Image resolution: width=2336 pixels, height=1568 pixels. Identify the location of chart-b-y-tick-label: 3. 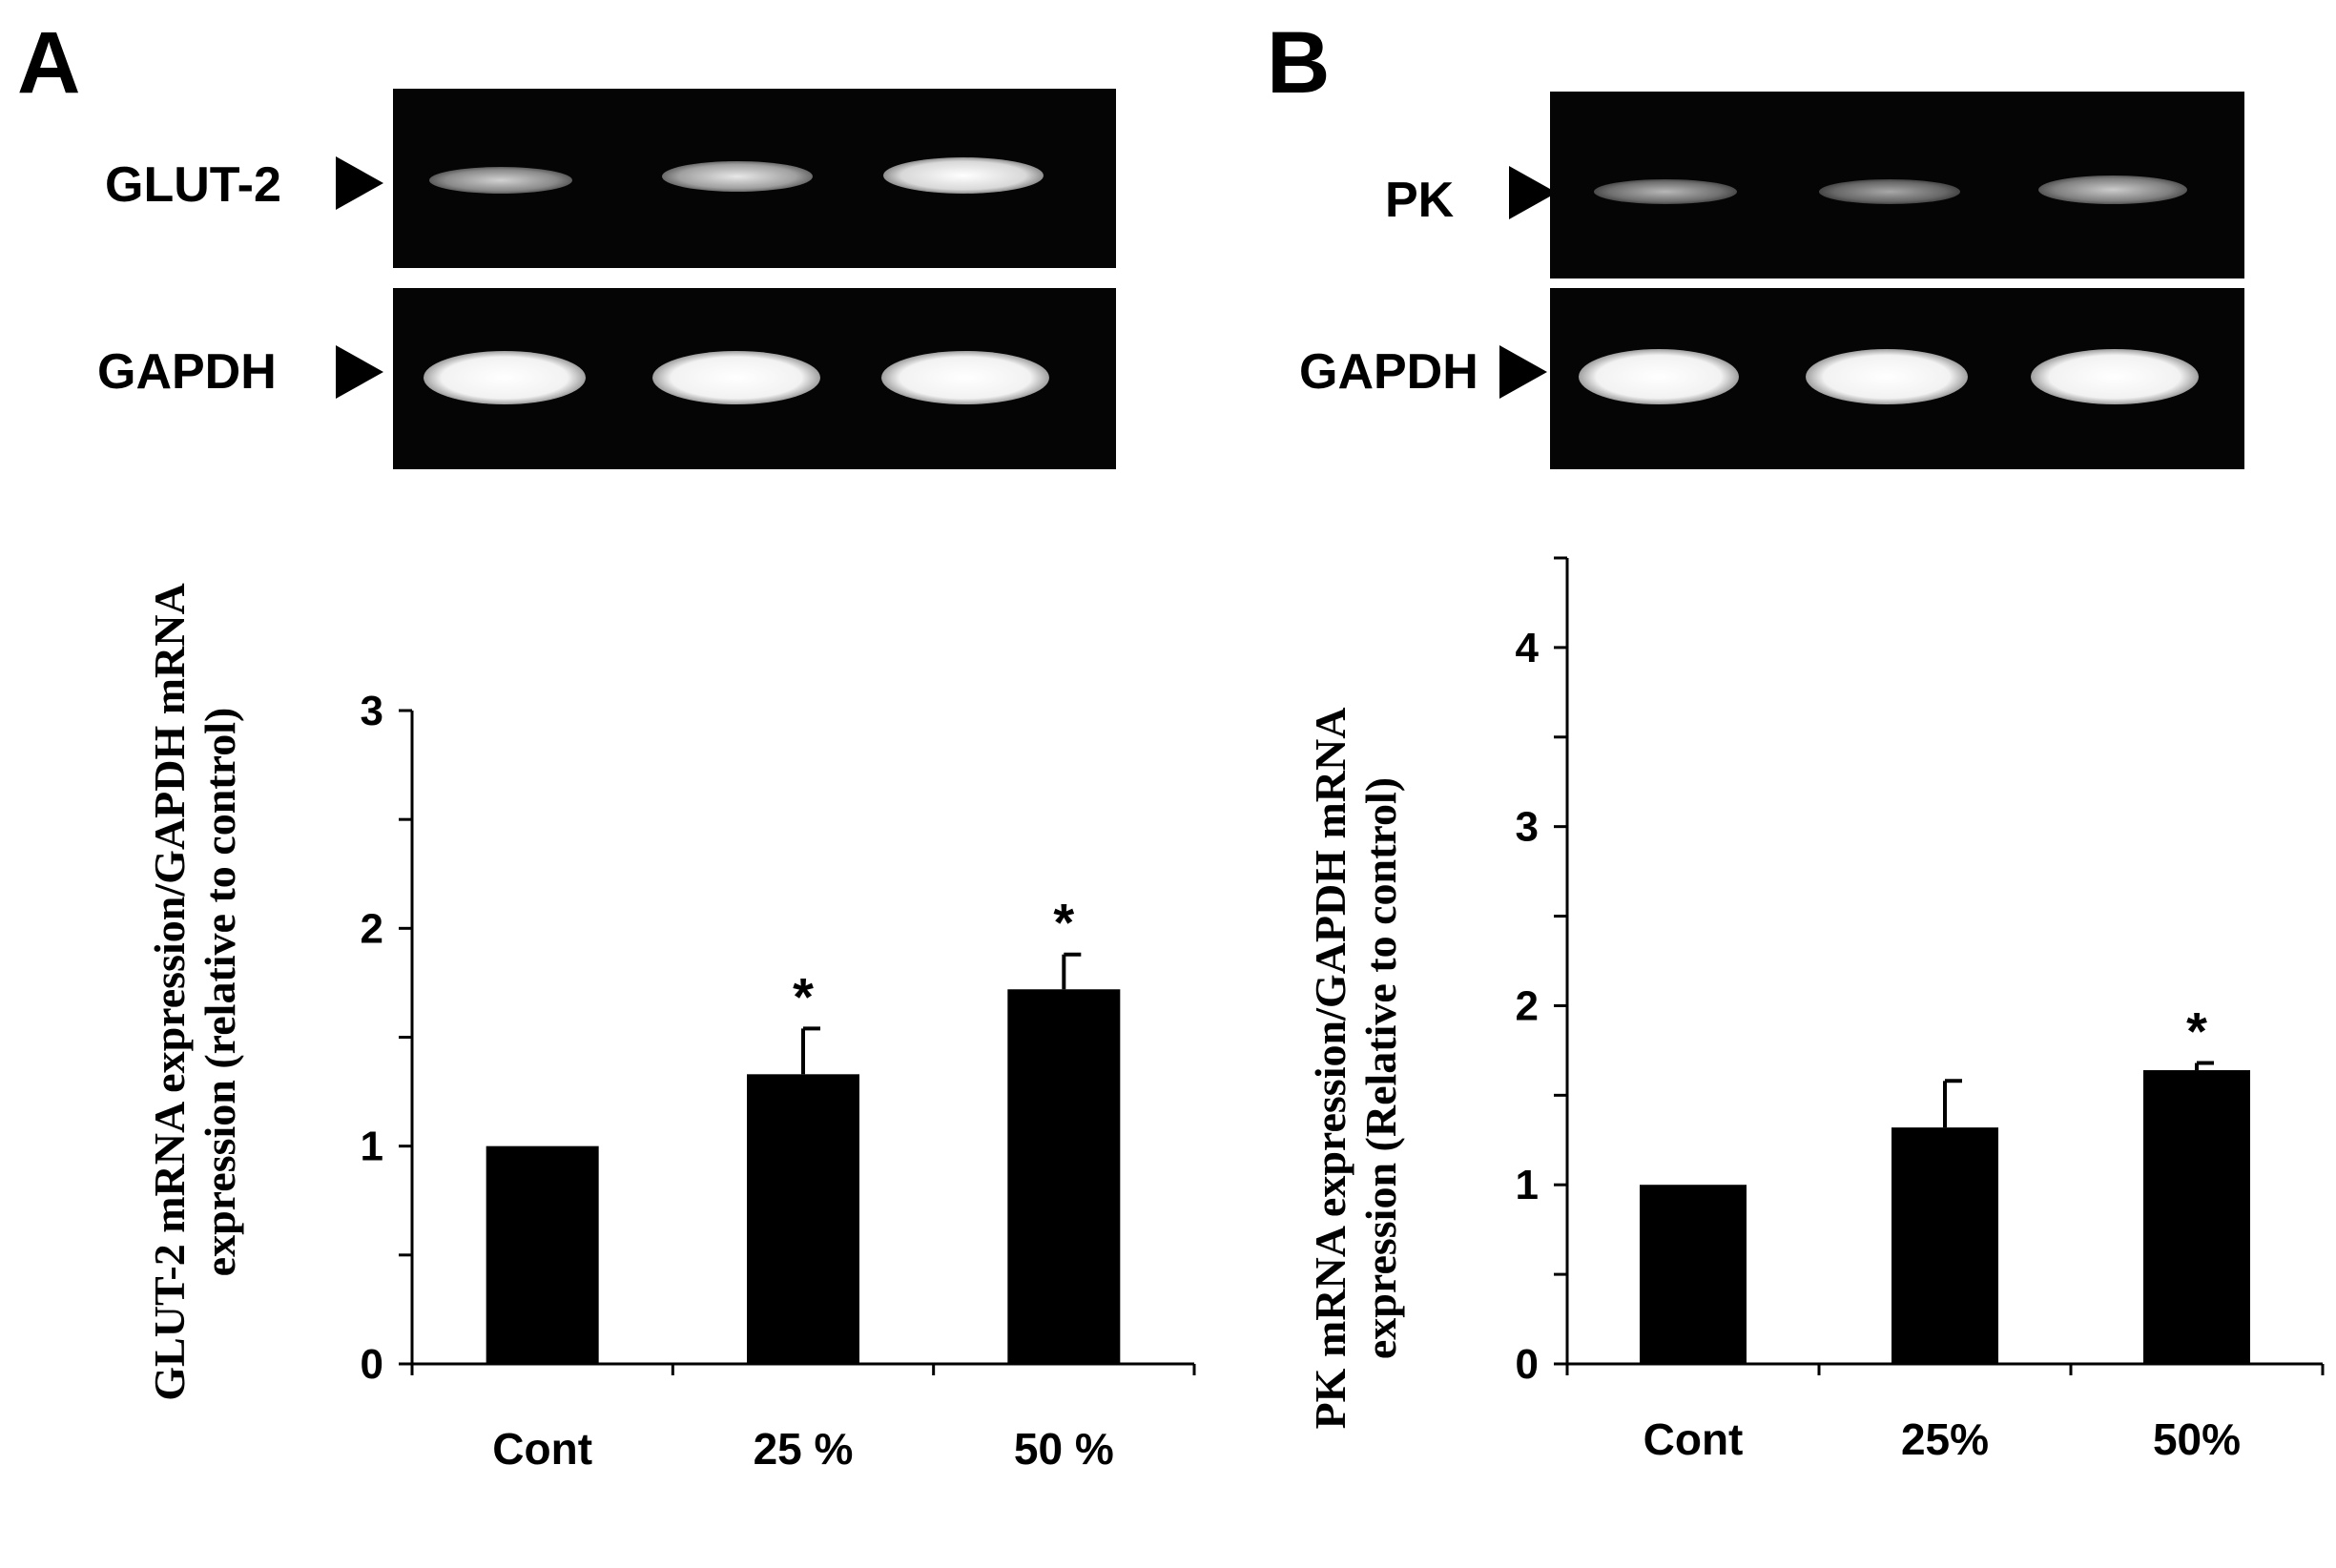
(1527, 827).